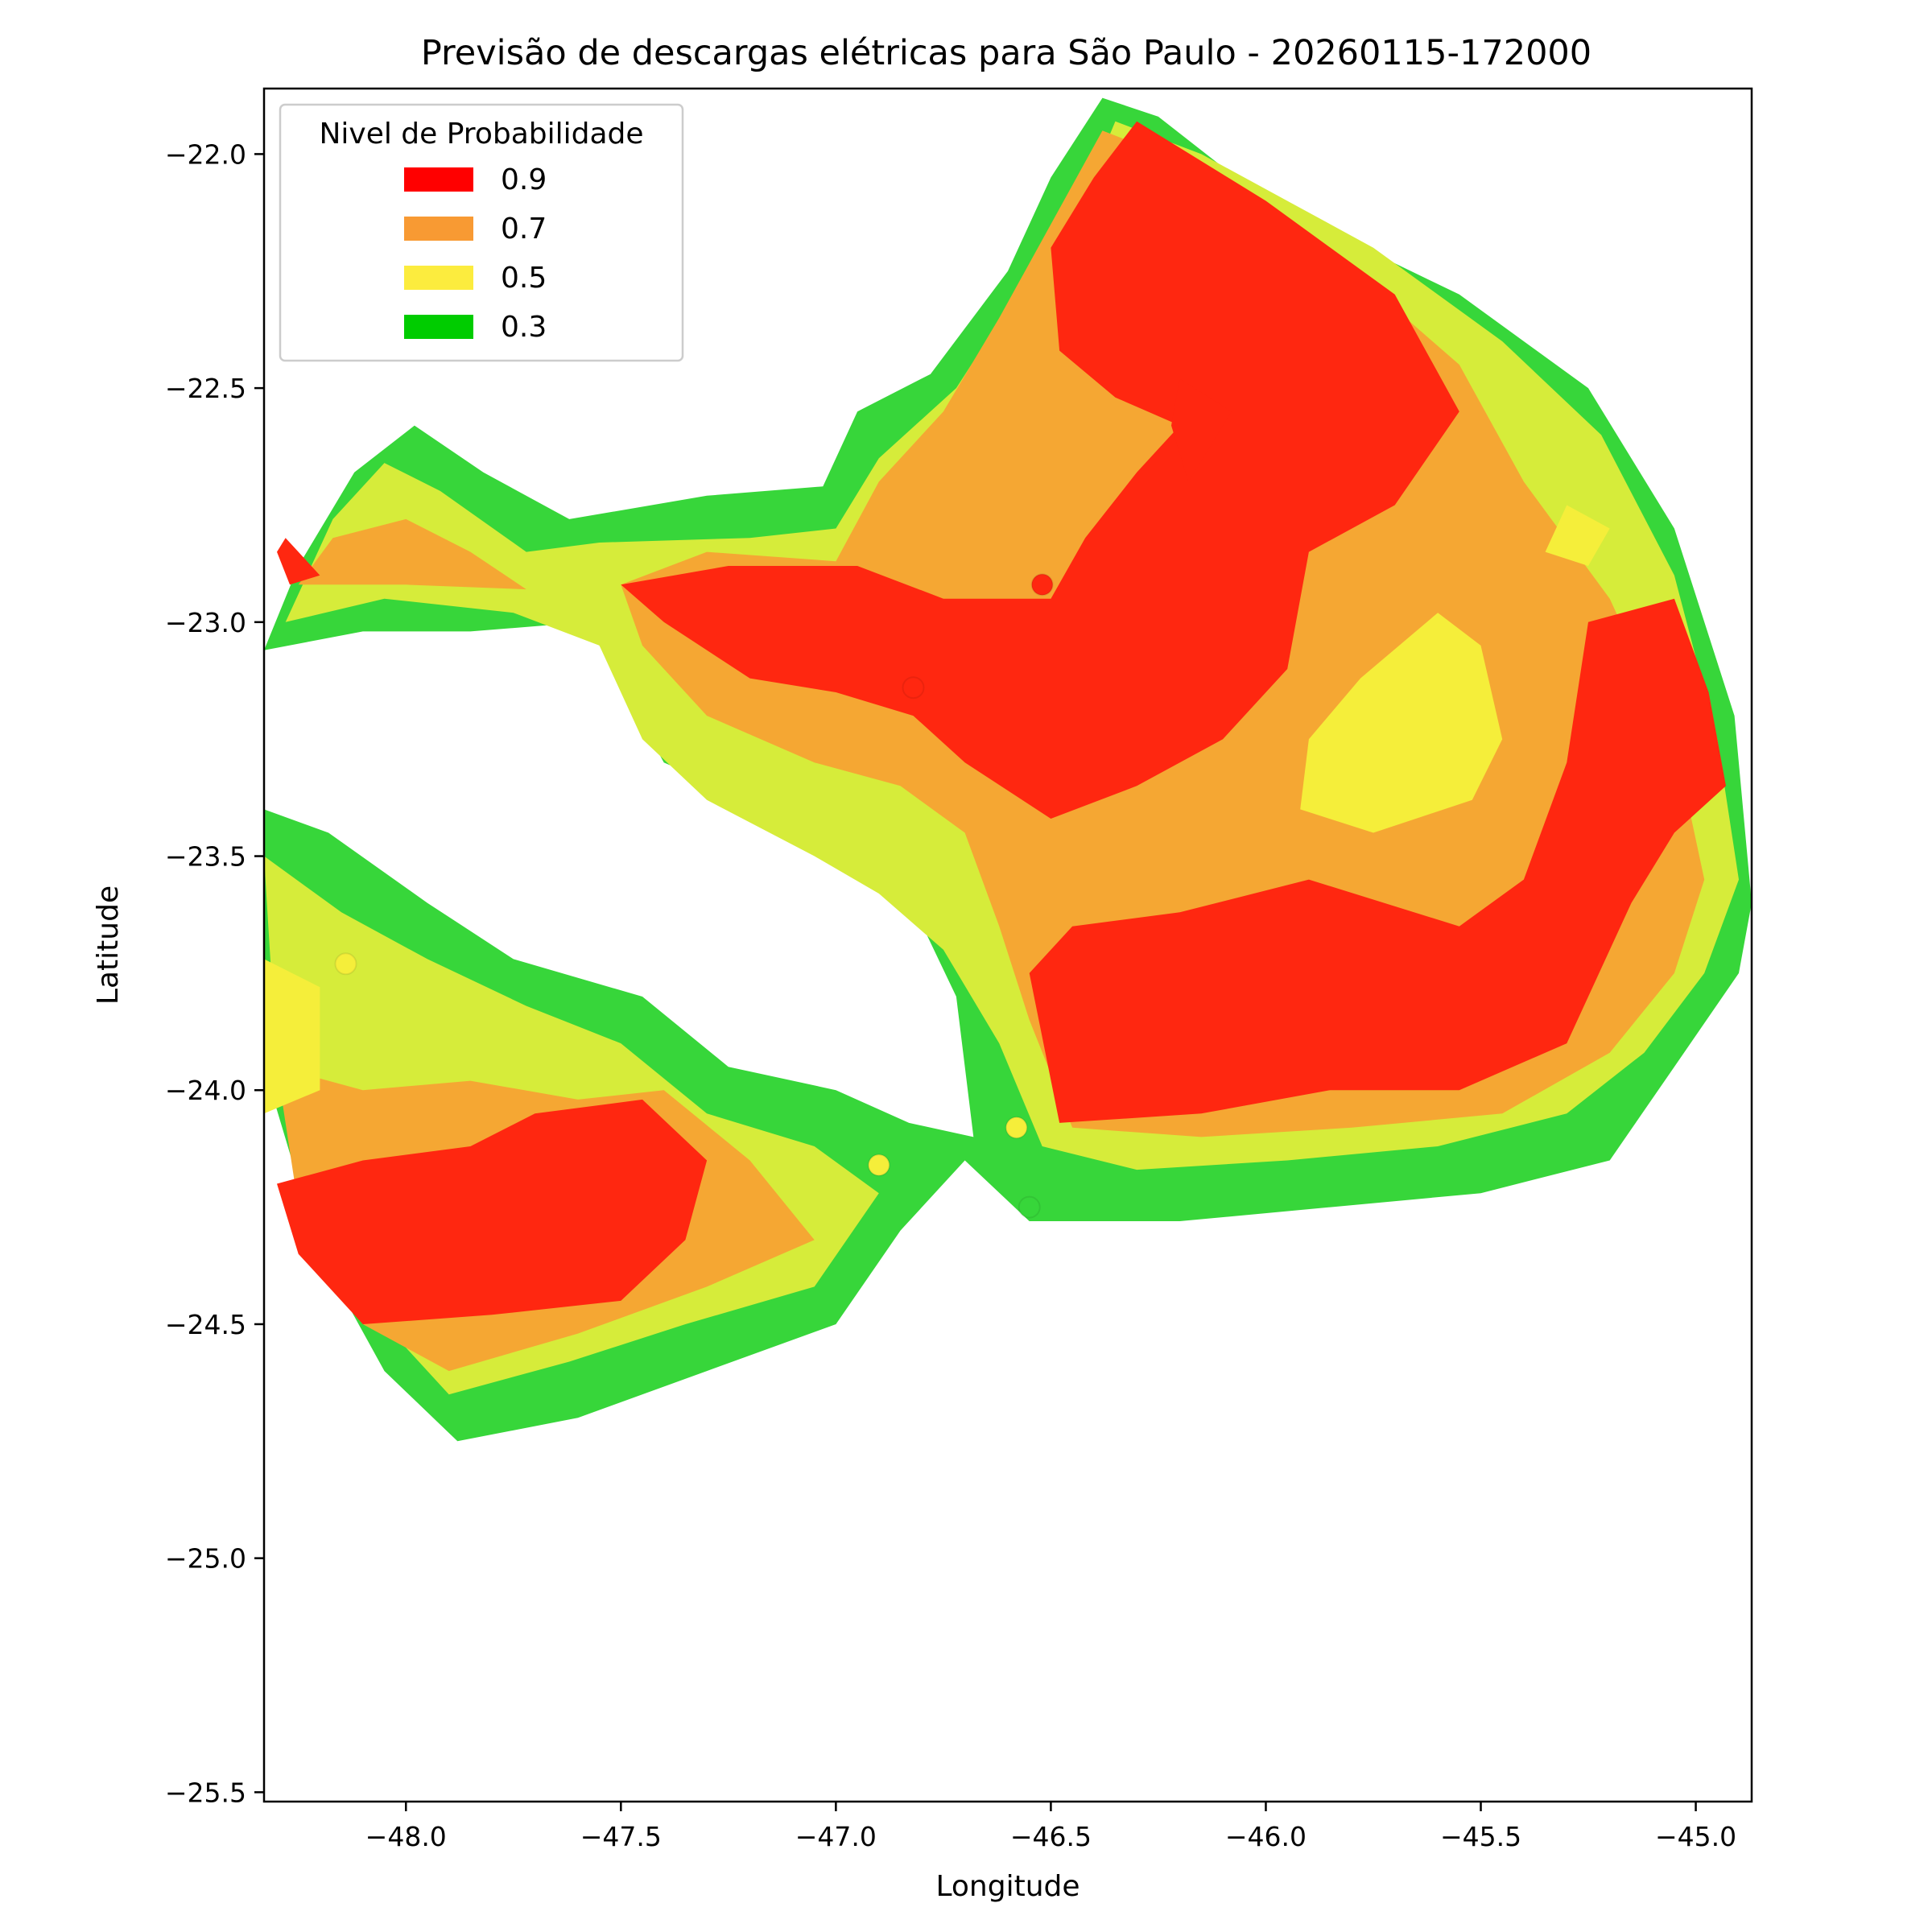 The height and width of the screenshot is (1932, 1932). What do you see at coordinates (1007, 1886) in the screenshot?
I see `x-axis-label: Longitude` at bounding box center [1007, 1886].